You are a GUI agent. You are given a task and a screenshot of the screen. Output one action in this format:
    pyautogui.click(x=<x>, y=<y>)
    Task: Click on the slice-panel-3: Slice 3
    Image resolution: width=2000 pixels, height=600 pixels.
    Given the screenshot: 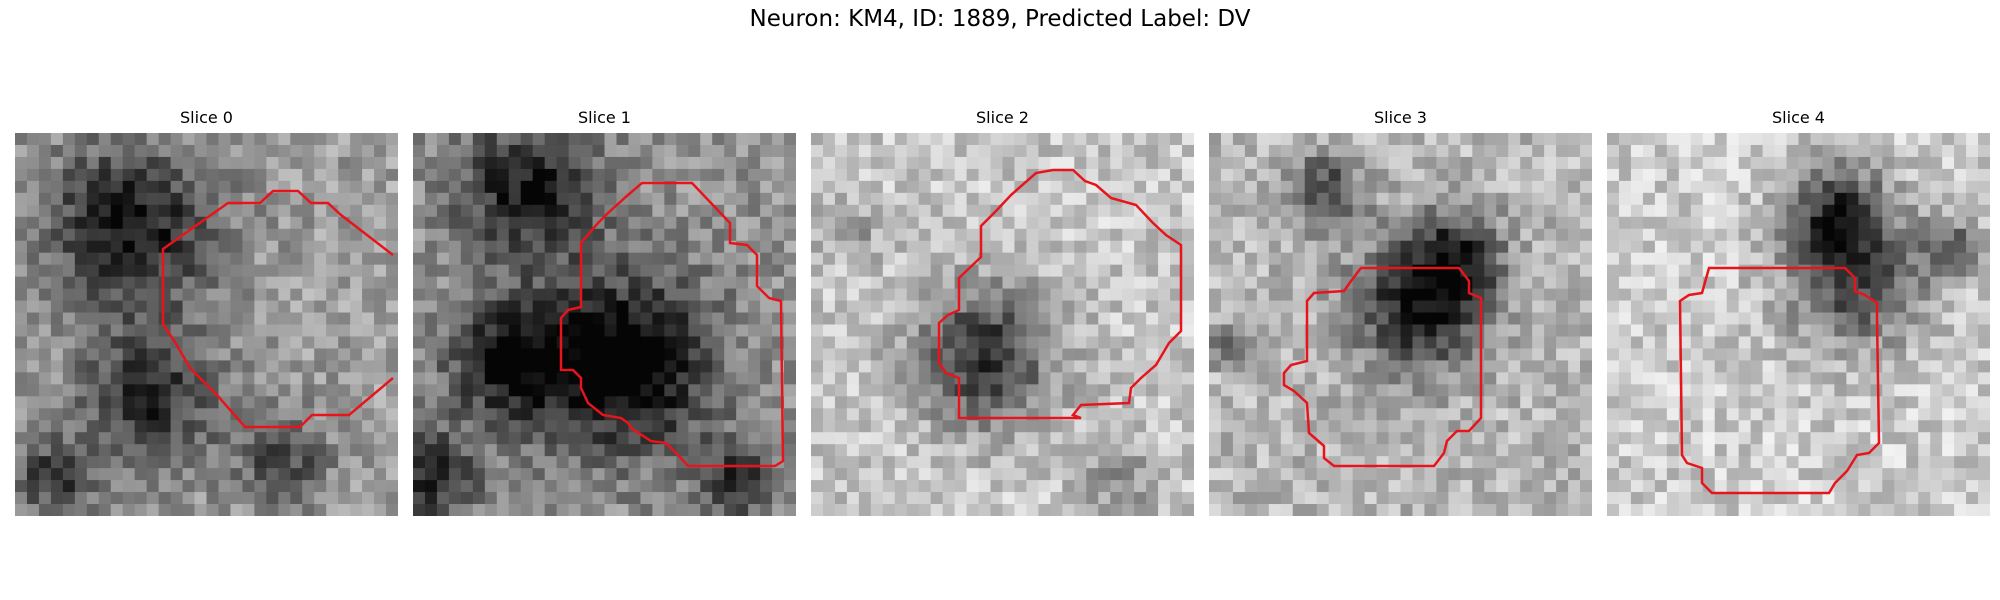 What is the action you would take?
    pyautogui.click(x=1400, y=310)
    